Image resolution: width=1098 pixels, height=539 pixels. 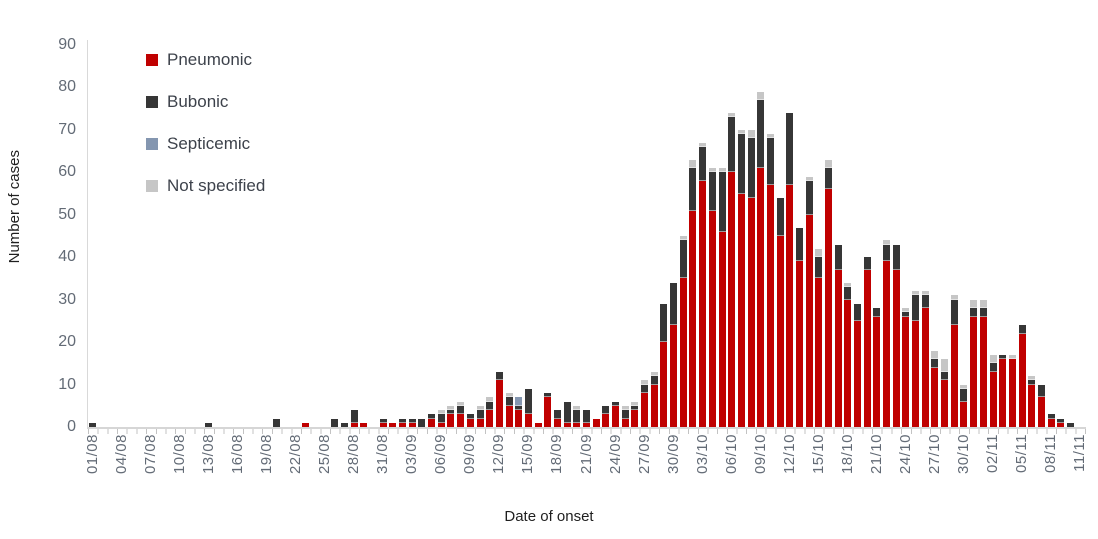 I want to click on x-tick-label: 28/08, so click(x=354, y=454).